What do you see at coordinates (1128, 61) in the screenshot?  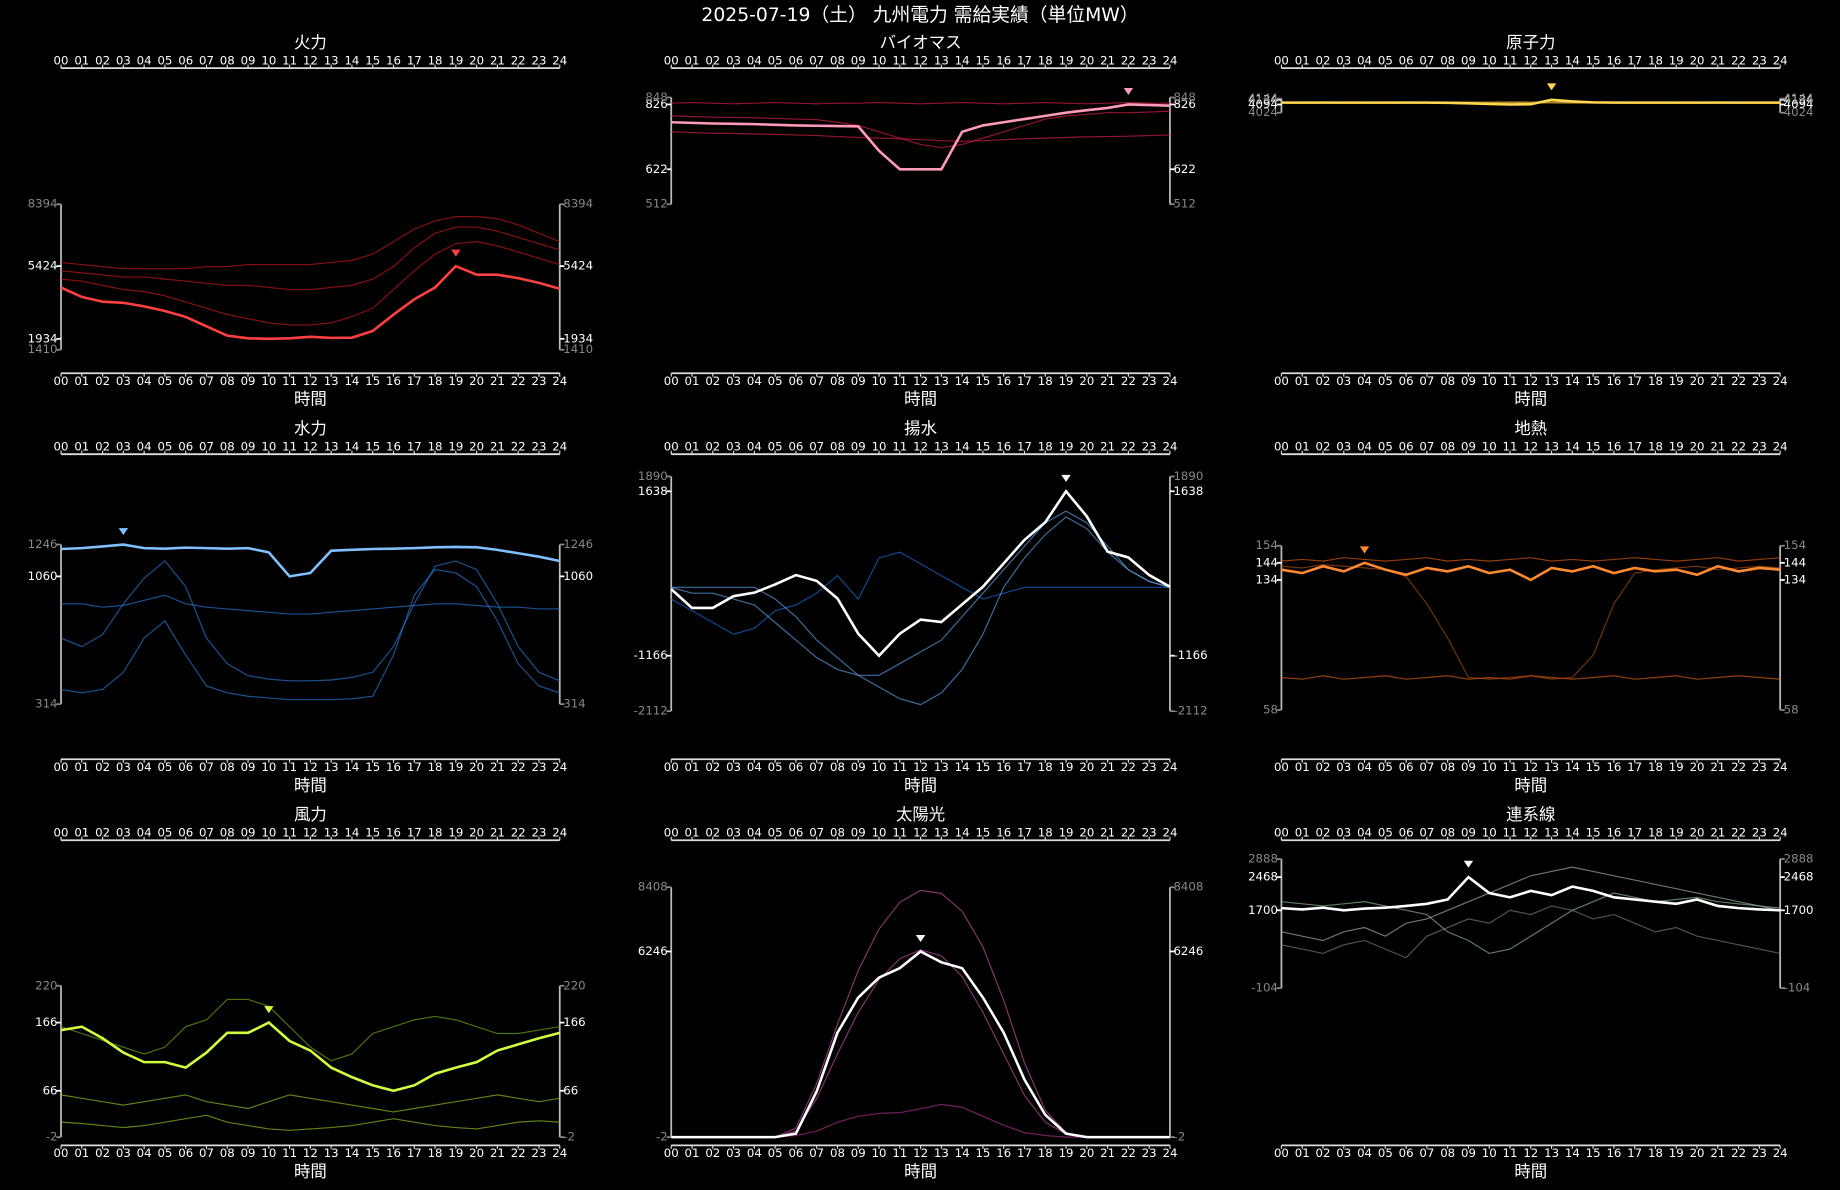 I see `x-tick-label: 22` at bounding box center [1128, 61].